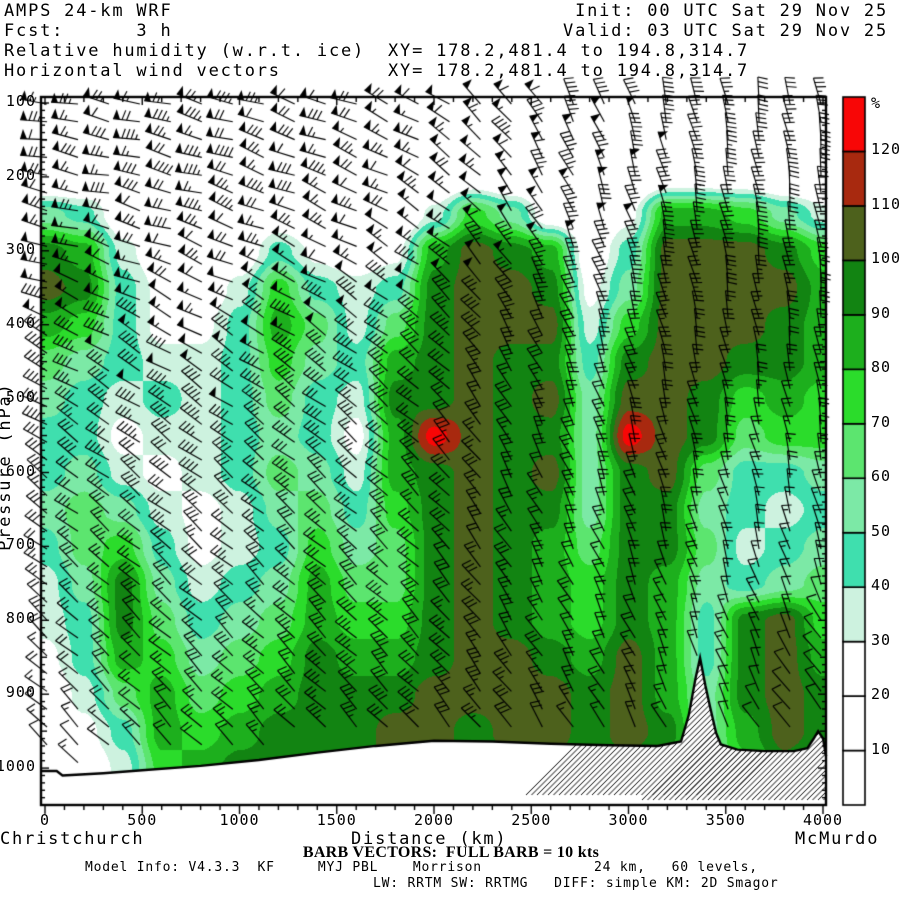  What do you see at coordinates (725, 820) in the screenshot?
I see `x-tick-label: 3500` at bounding box center [725, 820].